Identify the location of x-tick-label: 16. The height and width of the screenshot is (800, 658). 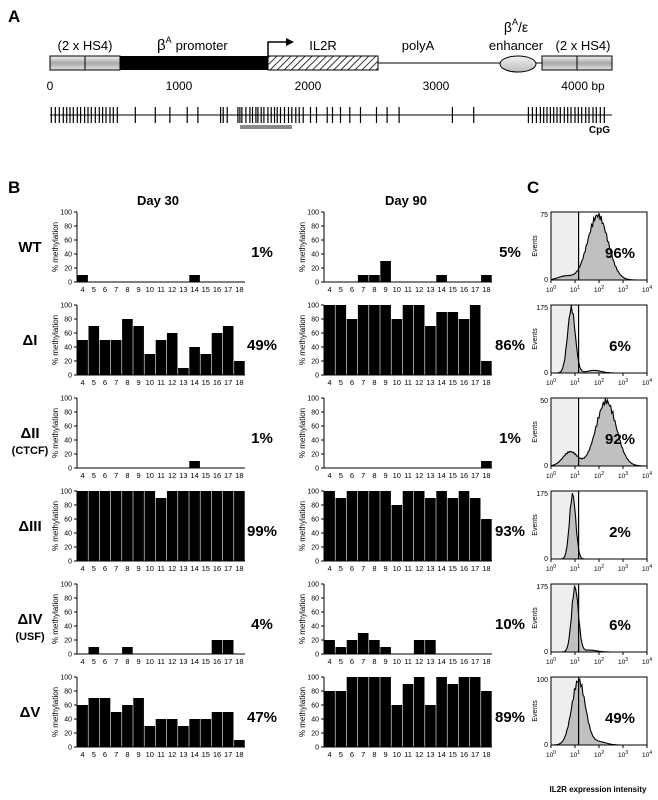
(464, 382).